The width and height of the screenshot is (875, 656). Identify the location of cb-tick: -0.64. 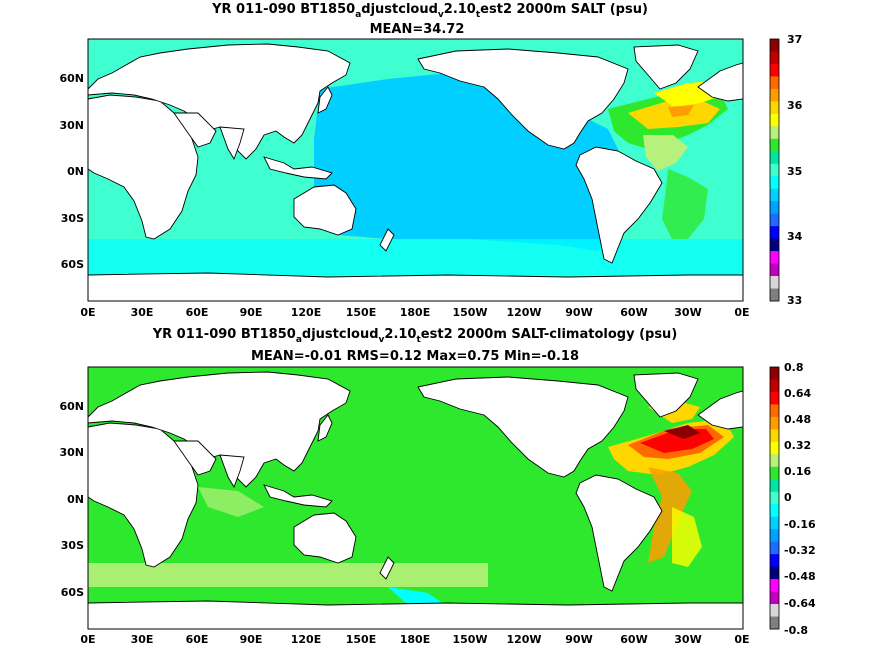
(800, 603).